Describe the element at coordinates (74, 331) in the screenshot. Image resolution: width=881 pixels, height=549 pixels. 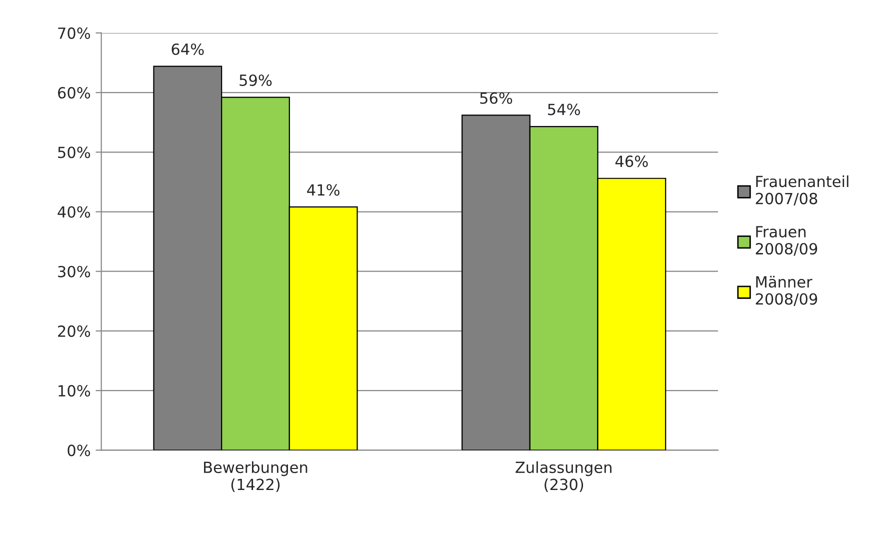
I see `y-tick-label: 20%` at that location.